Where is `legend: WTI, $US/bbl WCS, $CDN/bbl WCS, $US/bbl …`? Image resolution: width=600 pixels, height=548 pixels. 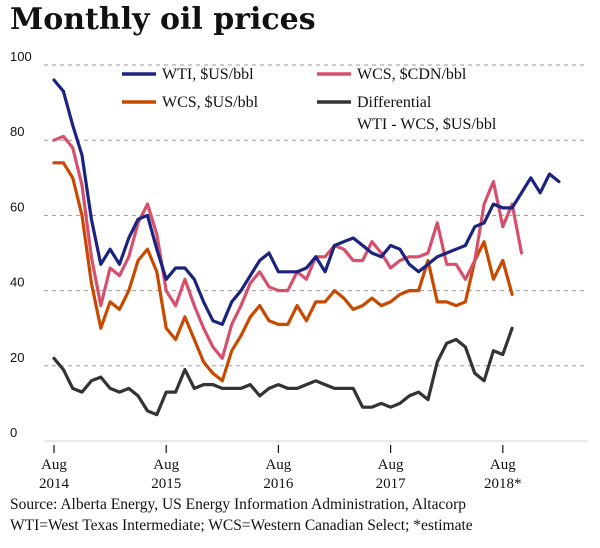 legend: WTI, $US/bbl WCS, $CDN/bbl WCS, $US/bbl … is located at coordinates (309, 99).